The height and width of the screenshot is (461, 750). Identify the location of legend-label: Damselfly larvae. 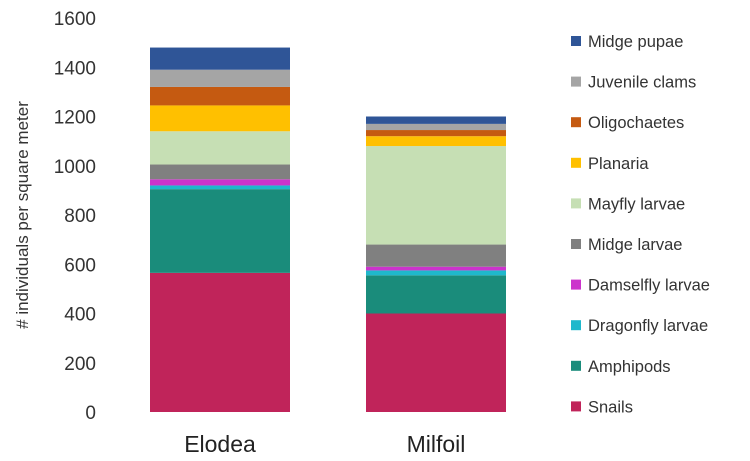
(649, 286).